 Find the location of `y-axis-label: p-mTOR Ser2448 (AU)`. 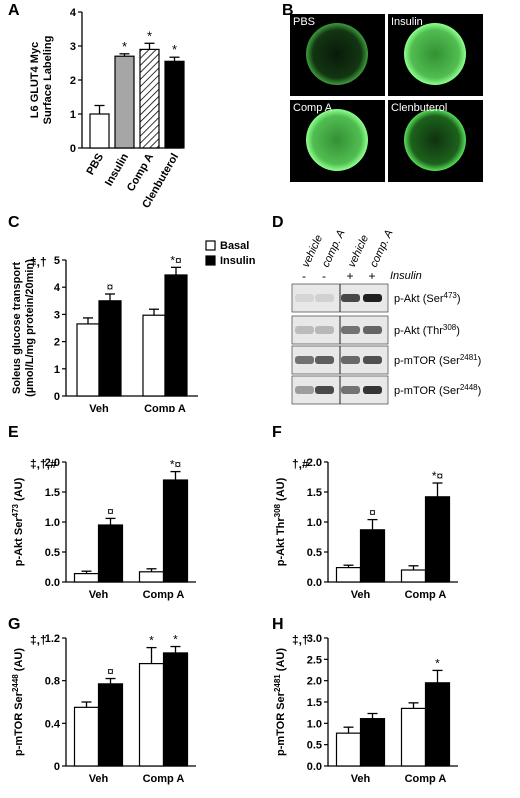

y-axis-label: p-mTOR Ser2448 (AU) is located at coordinates (18, 702).